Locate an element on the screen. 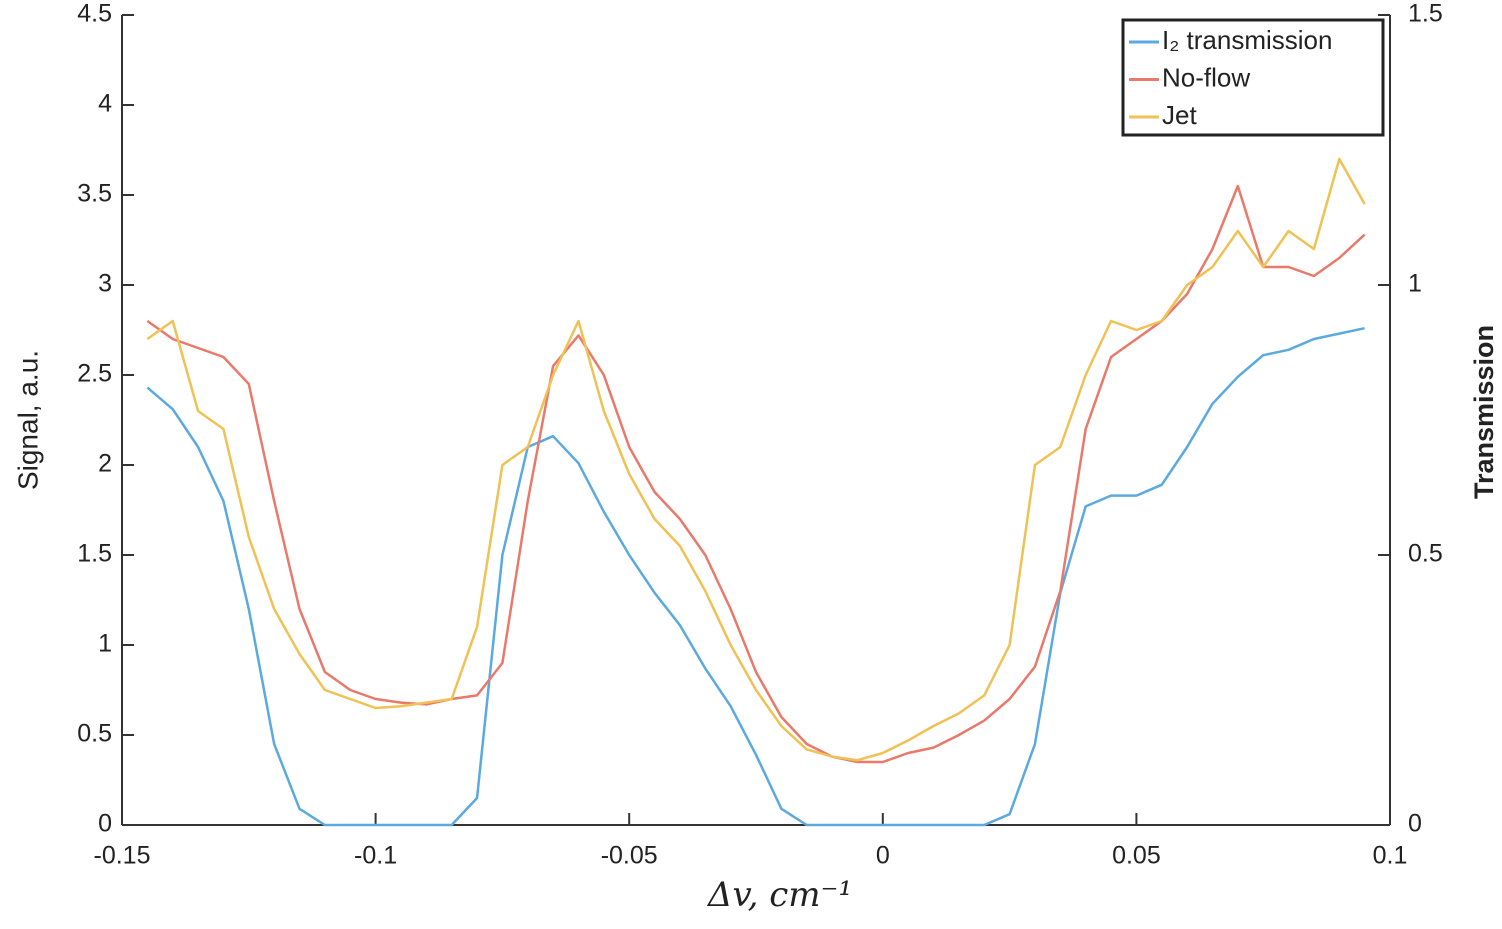  y-tick-label: 1 is located at coordinates (105, 644).